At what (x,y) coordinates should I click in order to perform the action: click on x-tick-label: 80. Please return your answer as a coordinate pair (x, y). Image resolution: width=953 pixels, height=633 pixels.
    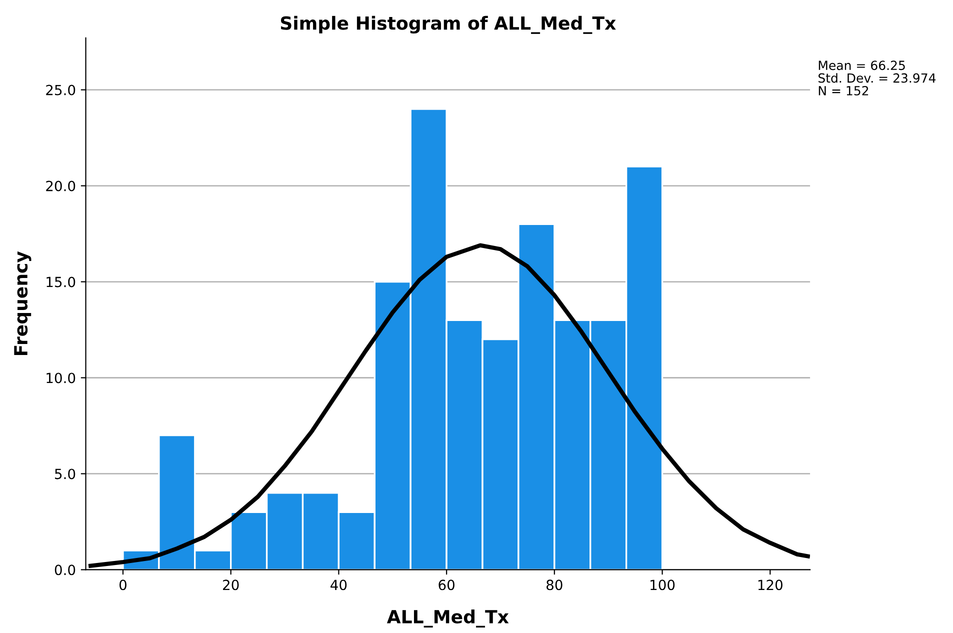
    Looking at the image, I should click on (554, 585).